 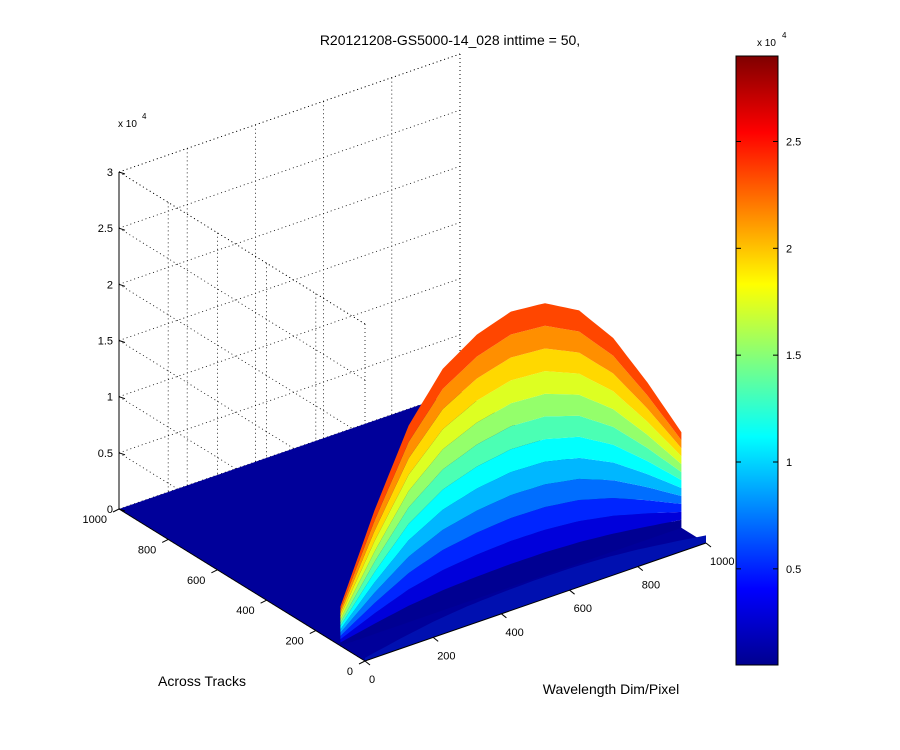 What do you see at coordinates (789, 249) in the screenshot?
I see `colorbar-tick-label: 2` at bounding box center [789, 249].